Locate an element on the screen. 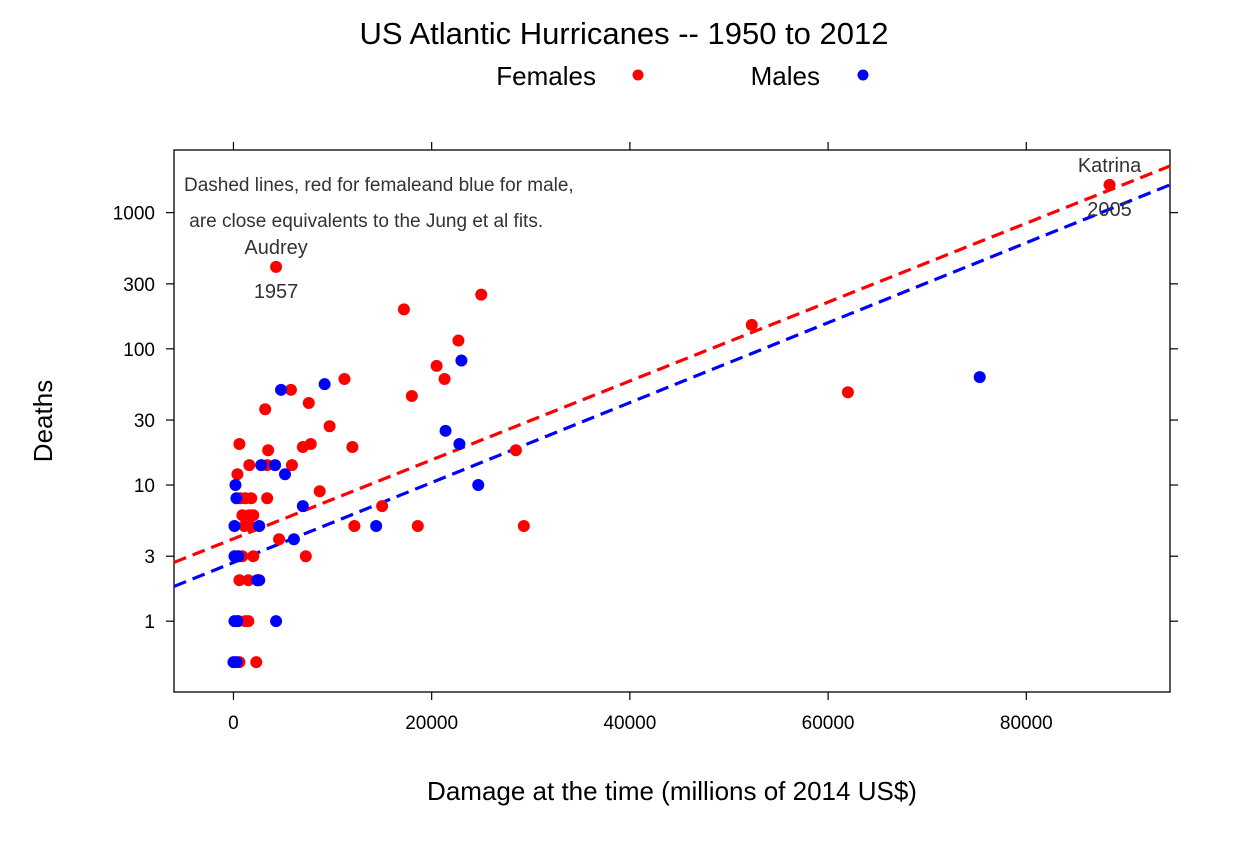  annotation-year: 2005 is located at coordinates (1109, 210).